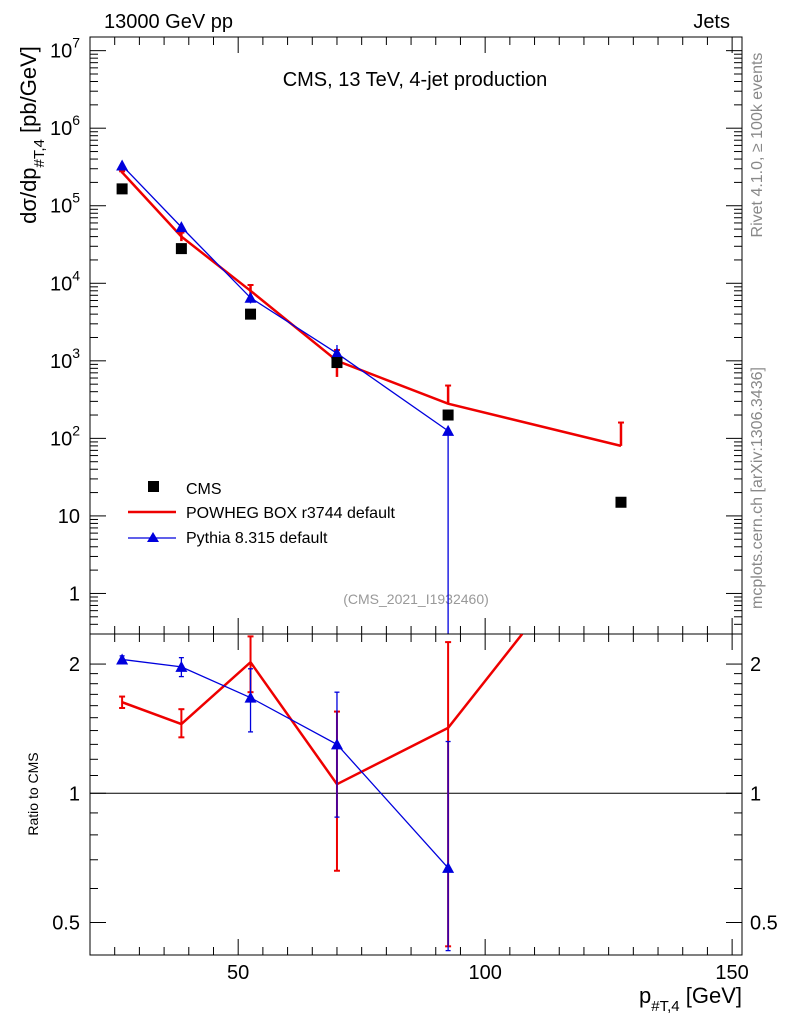  Describe the element at coordinates (322, 710) in the screenshot. I see `ratio-powheg-curve` at that location.